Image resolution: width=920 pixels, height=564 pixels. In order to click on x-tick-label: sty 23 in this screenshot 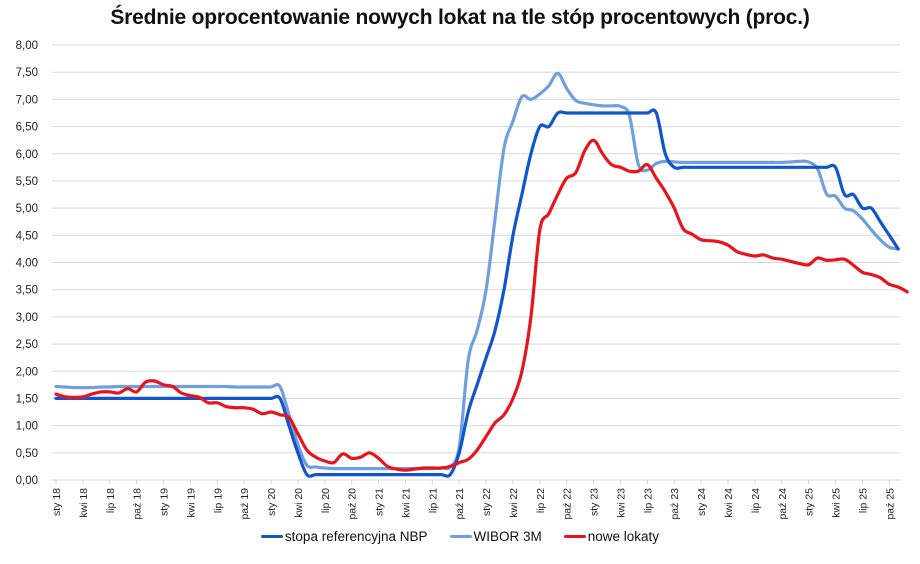, I will do `click(595, 502)`.